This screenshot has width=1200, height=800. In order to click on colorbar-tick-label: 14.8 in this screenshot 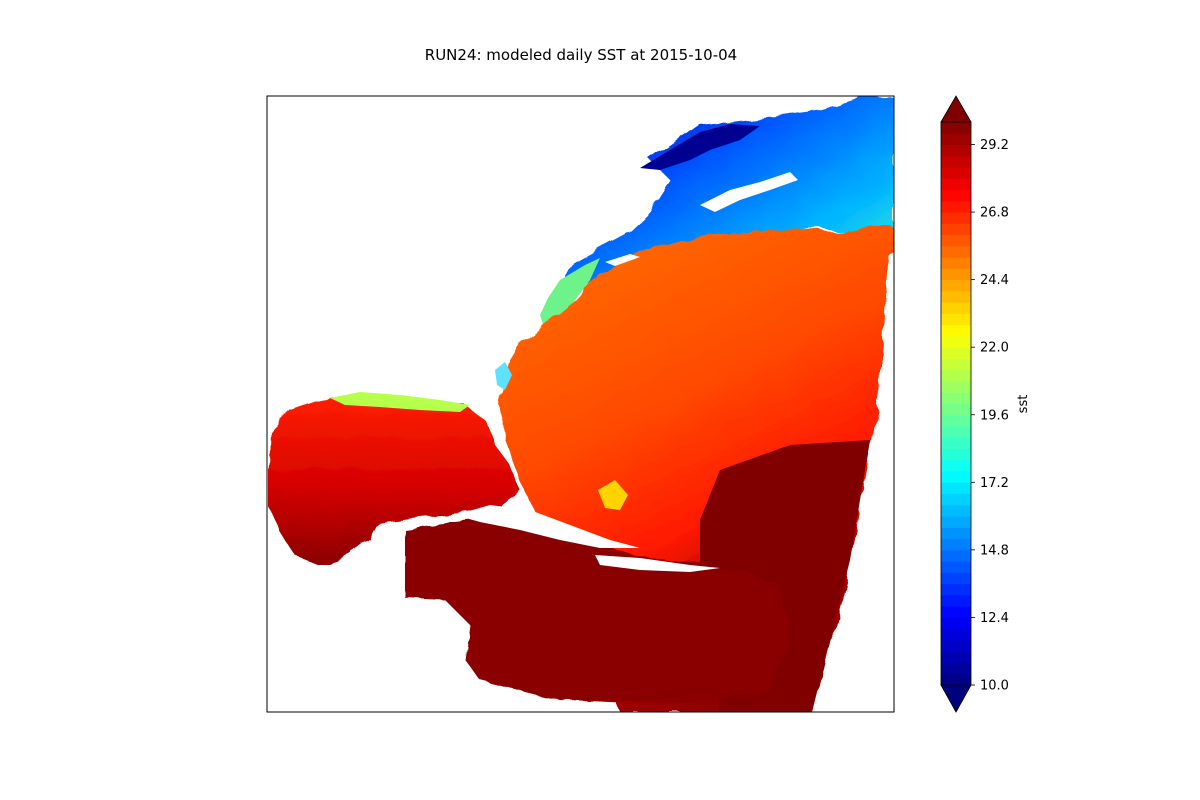, I will do `click(994, 550)`.